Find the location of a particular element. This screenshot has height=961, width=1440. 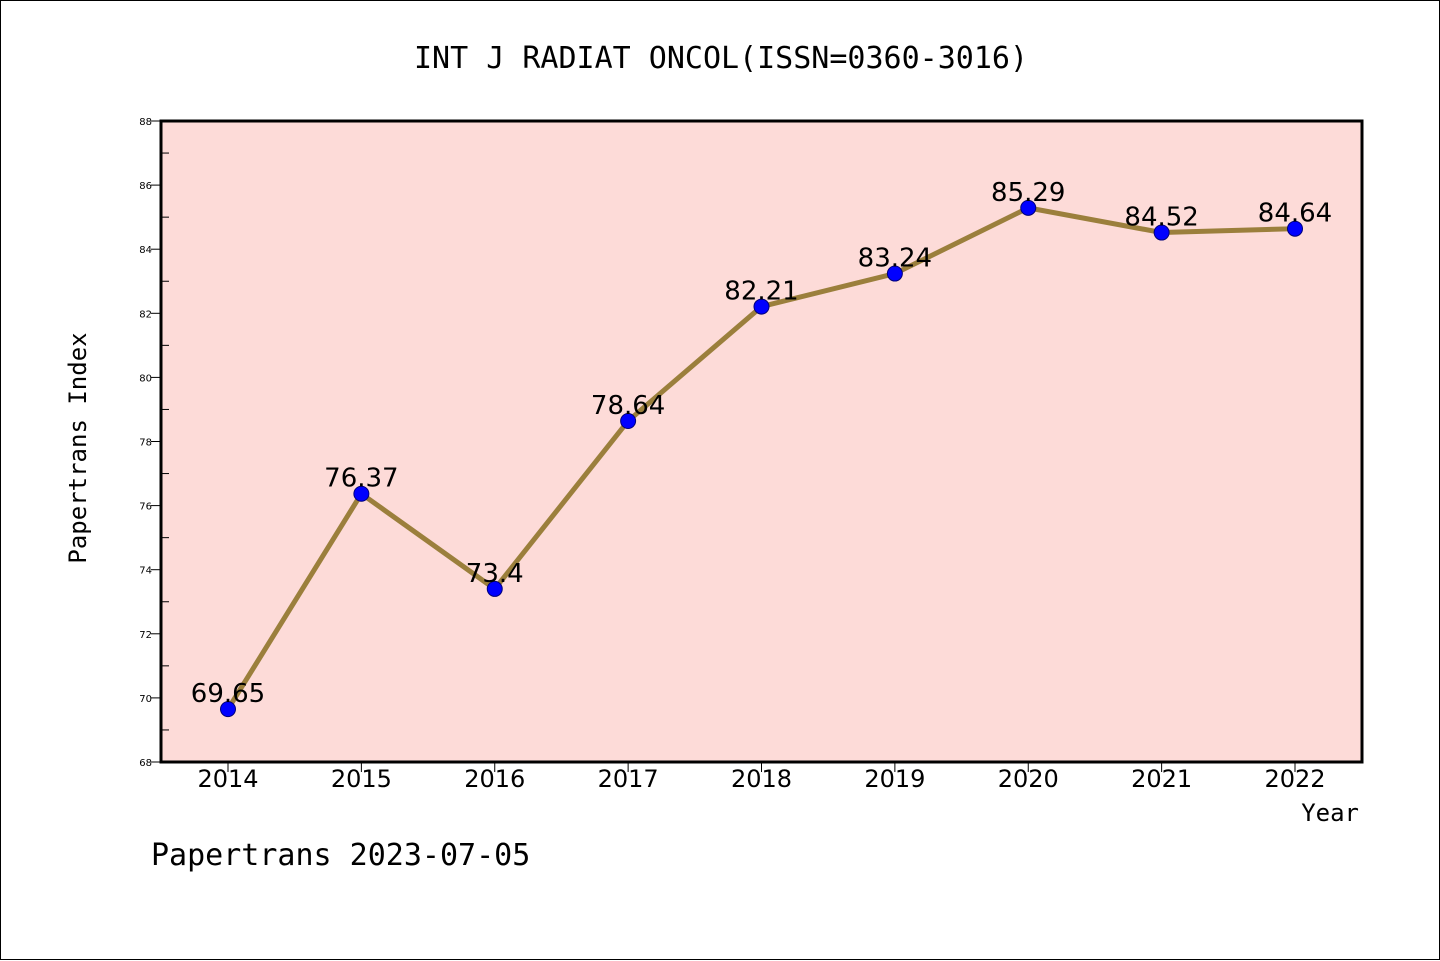

y-tick-label: 68 is located at coordinates (145, 763).